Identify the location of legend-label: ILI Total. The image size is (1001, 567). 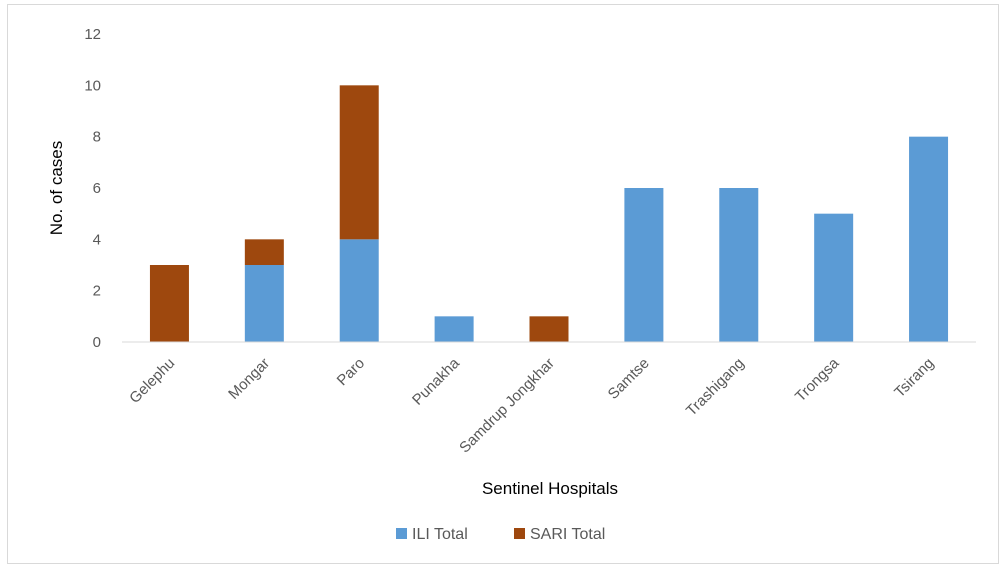
(440, 534).